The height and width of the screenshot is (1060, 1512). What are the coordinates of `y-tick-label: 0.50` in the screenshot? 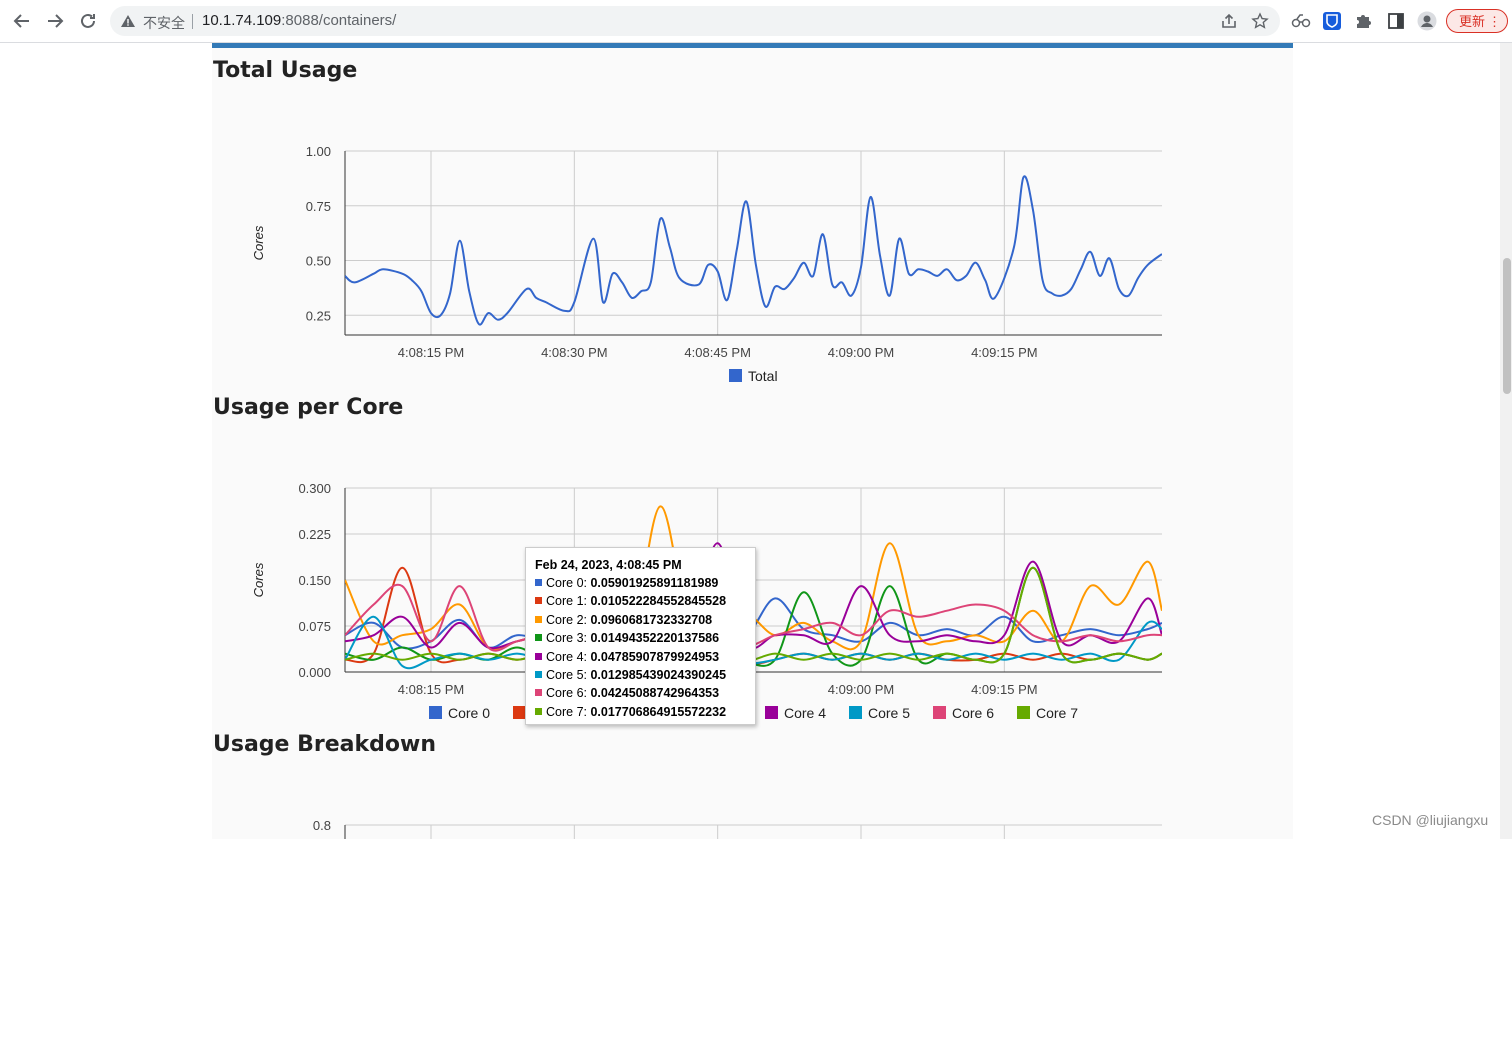 It's located at (318, 261).